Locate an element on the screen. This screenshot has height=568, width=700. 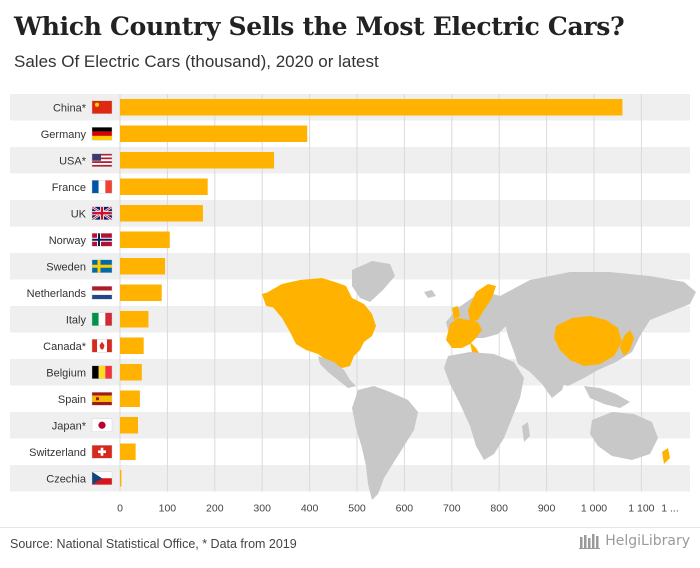
x-tick-label: 500 is located at coordinates (357, 509).